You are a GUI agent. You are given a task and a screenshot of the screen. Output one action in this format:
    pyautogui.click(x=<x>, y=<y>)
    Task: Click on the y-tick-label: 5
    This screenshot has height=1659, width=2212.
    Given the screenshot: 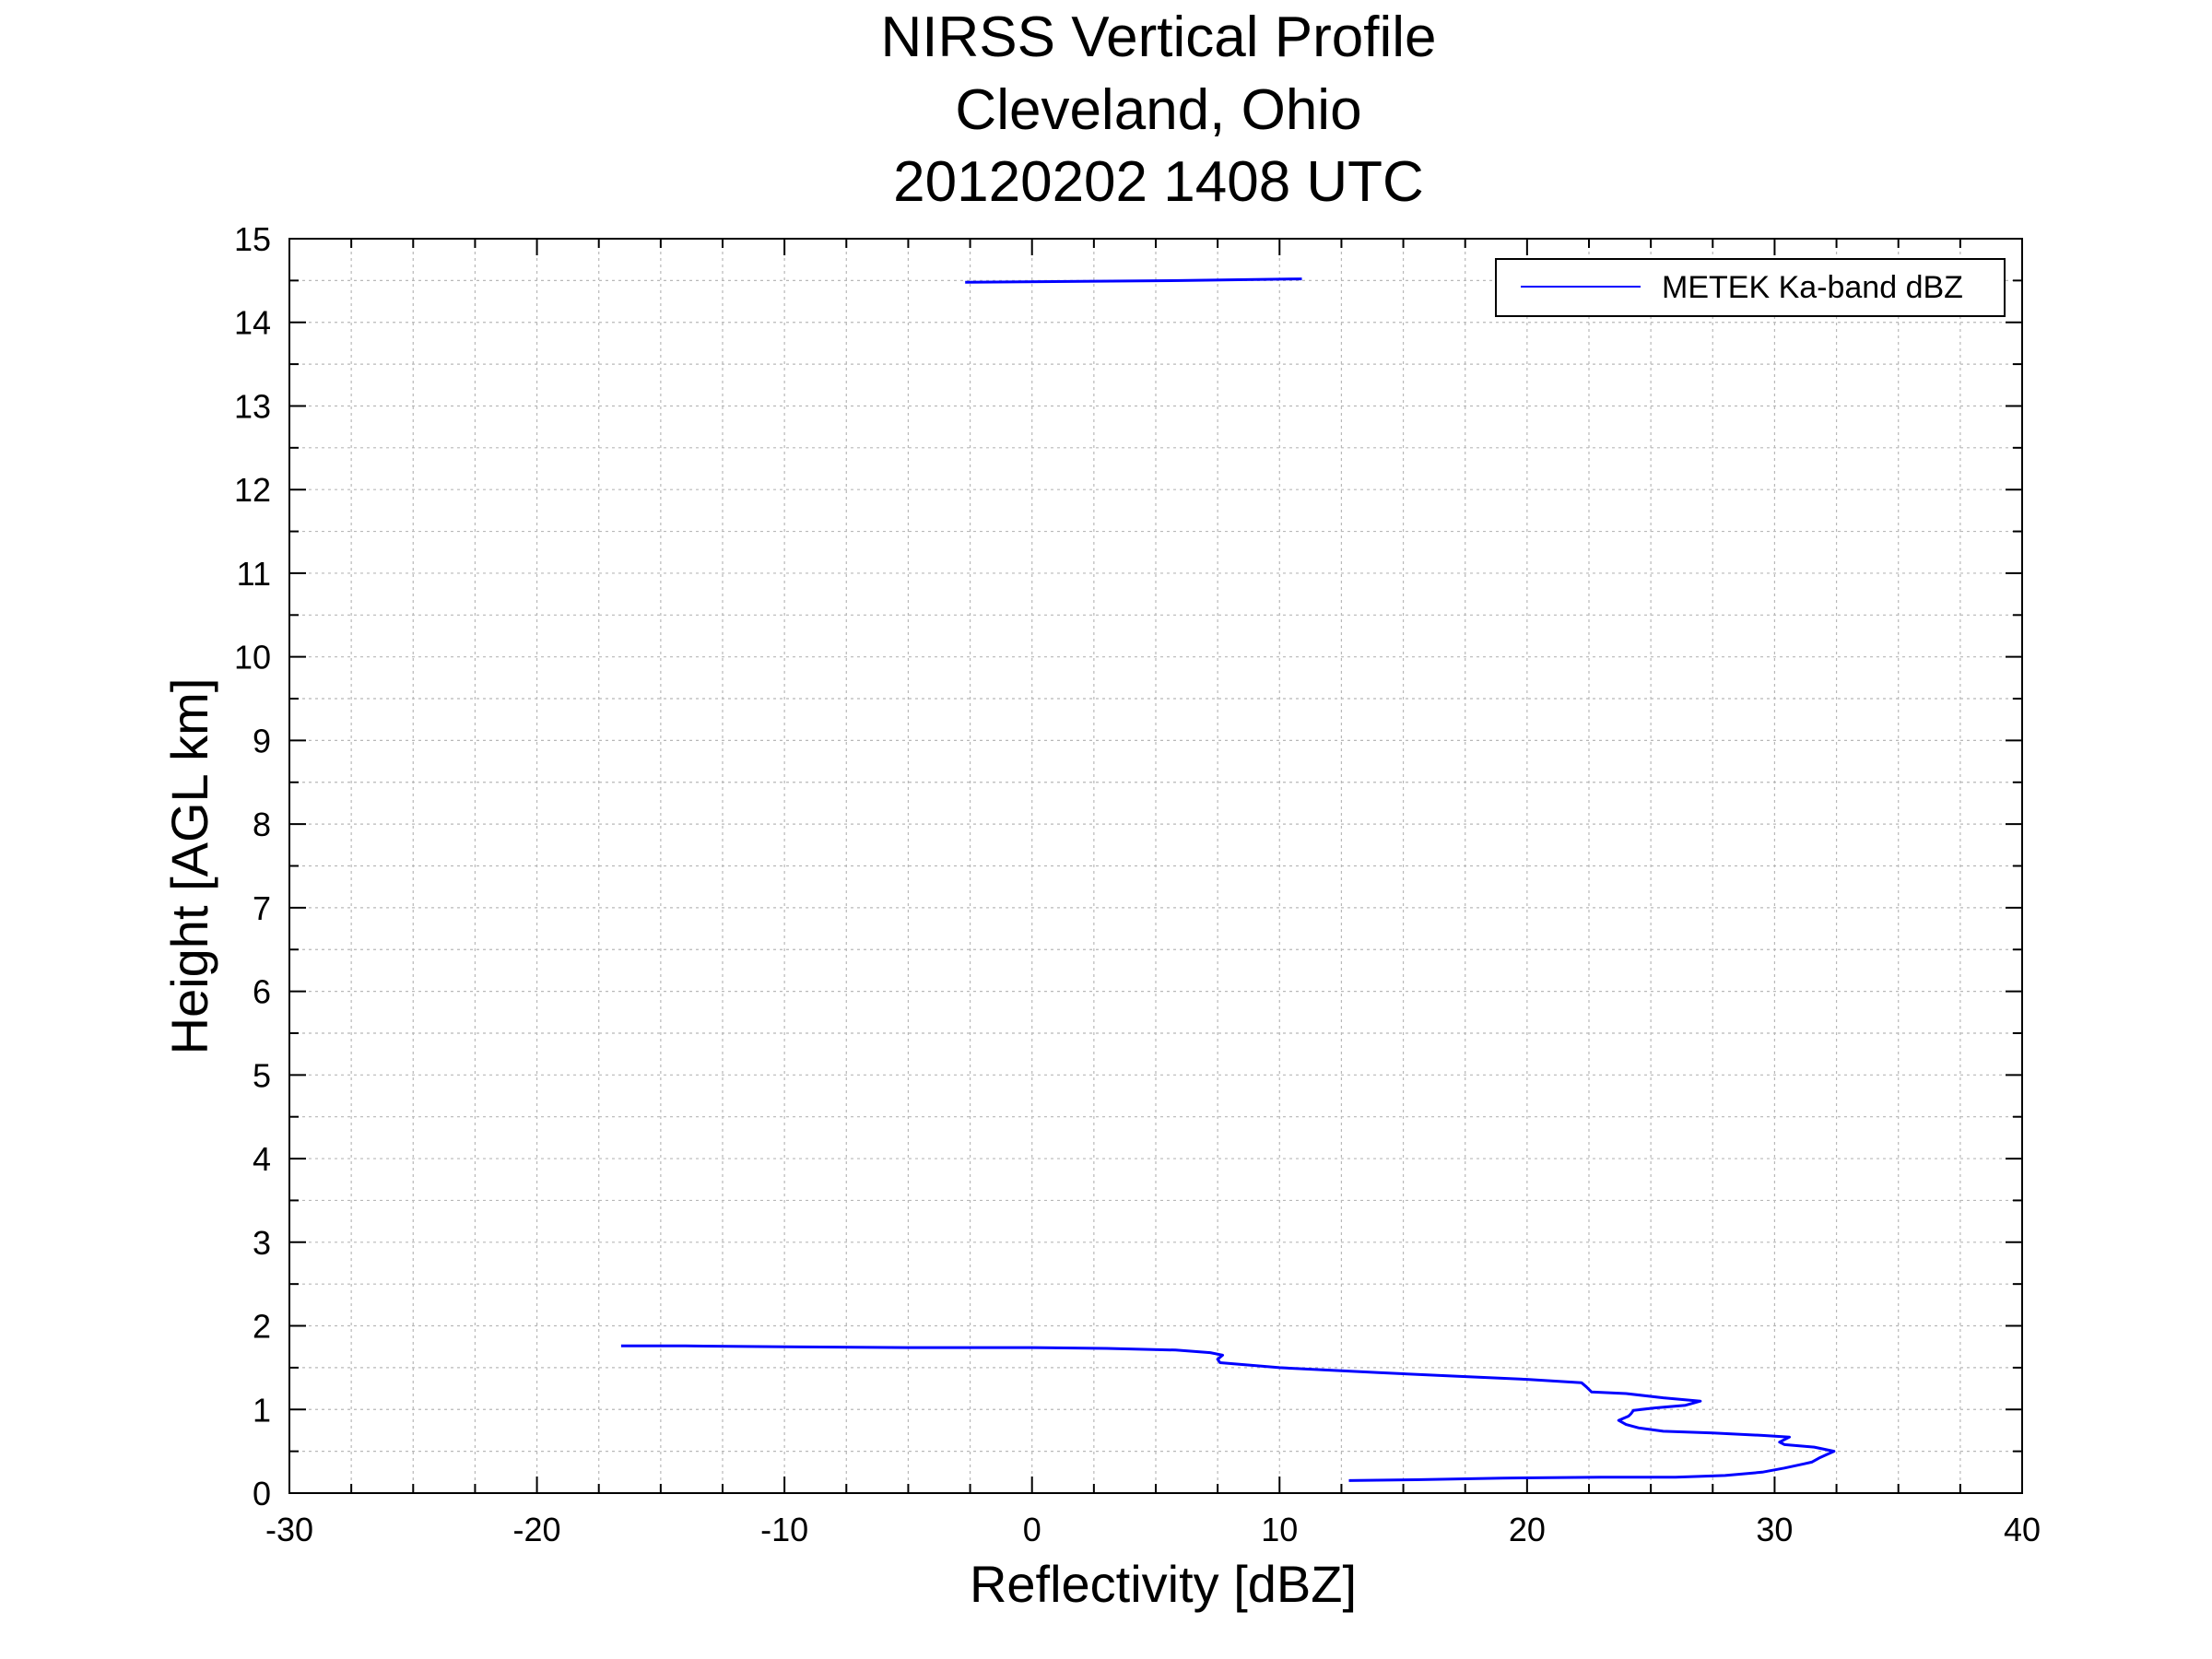 What is the action you would take?
    pyautogui.click(x=262, y=1075)
    